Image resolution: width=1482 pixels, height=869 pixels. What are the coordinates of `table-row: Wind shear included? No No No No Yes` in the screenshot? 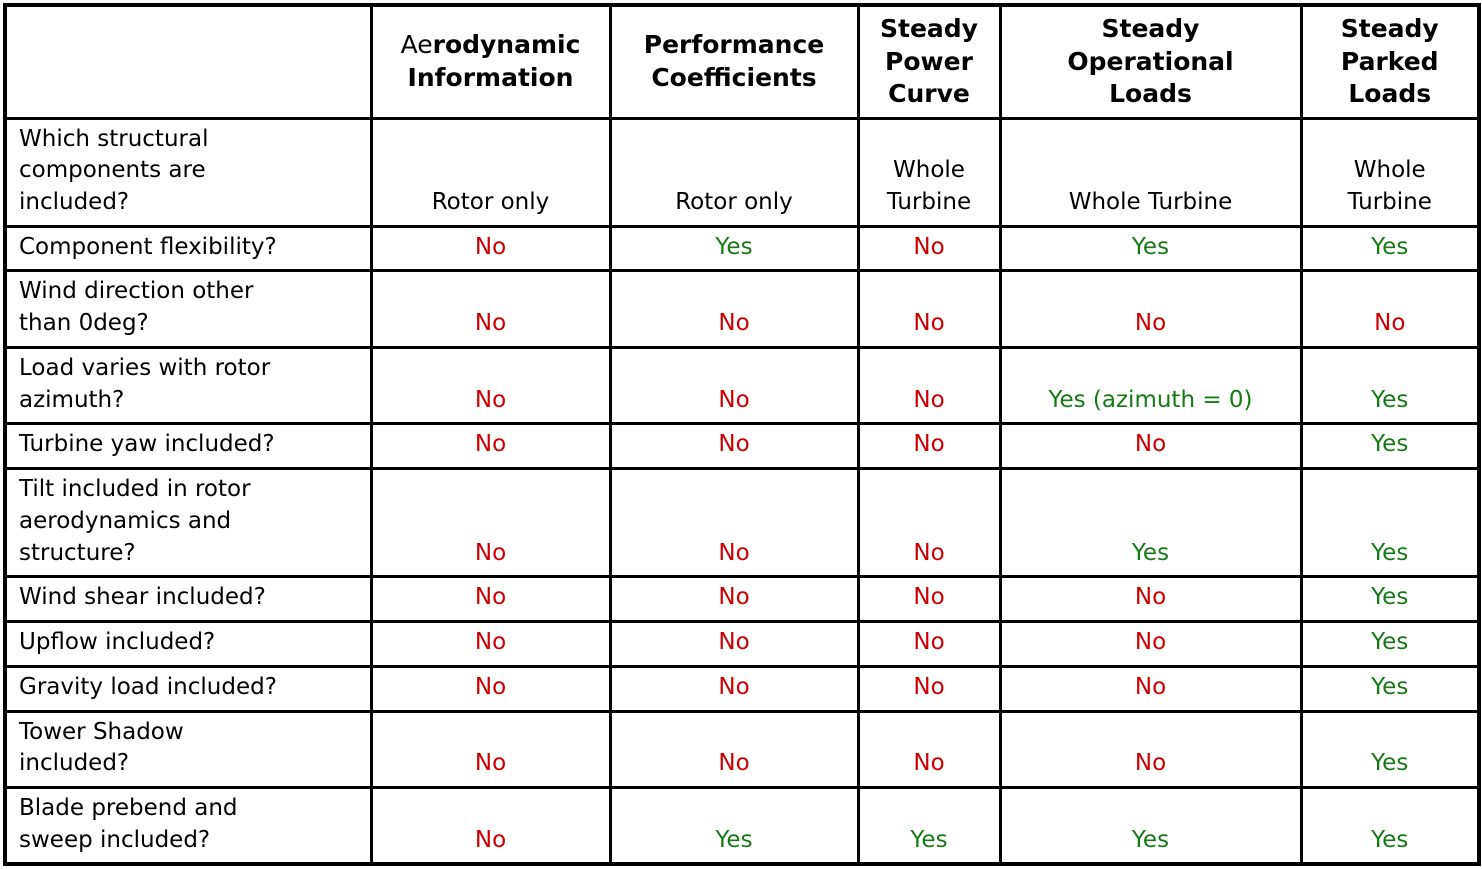 It's located at (742, 599).